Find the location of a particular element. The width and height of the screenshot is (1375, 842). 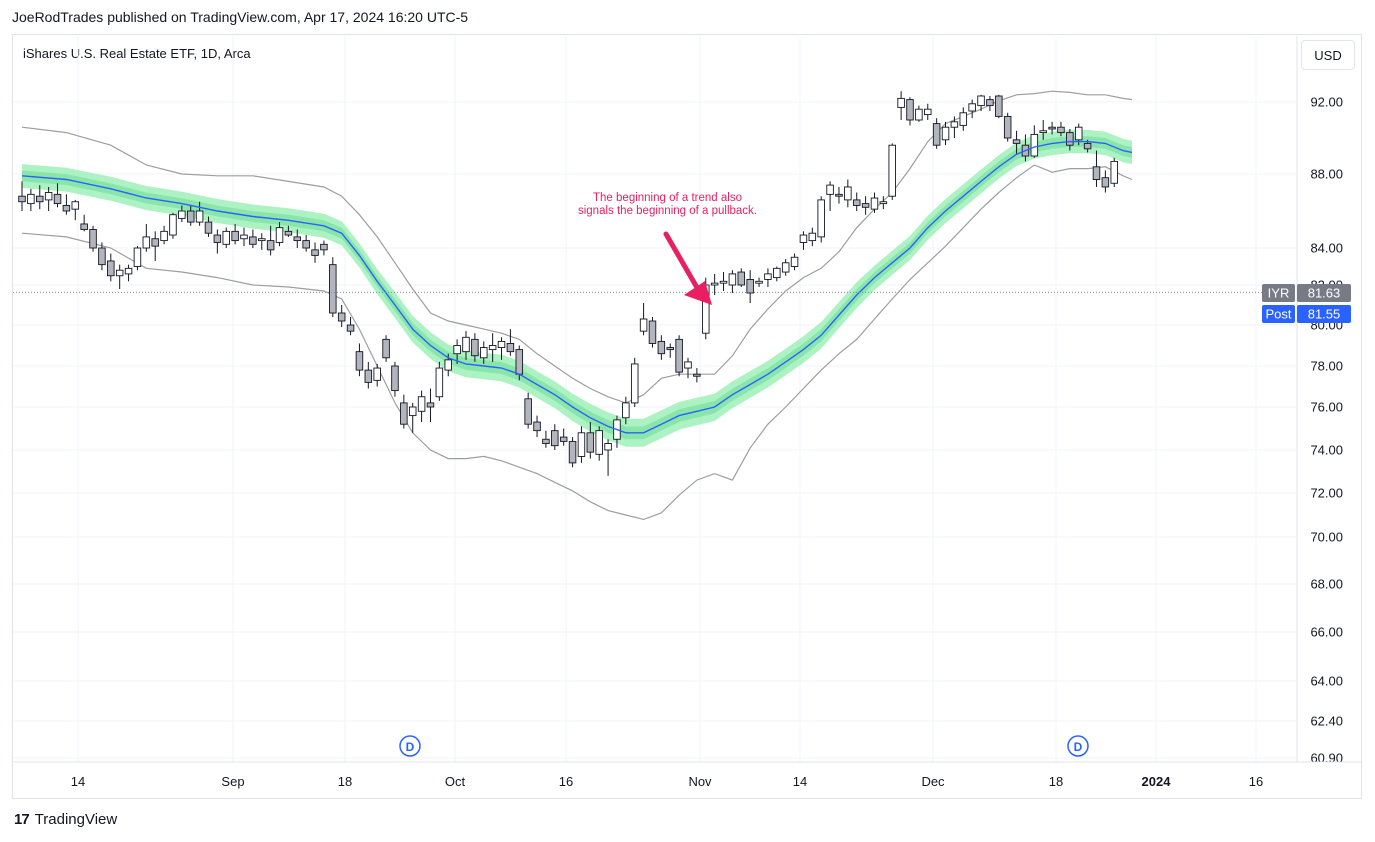

annotation-arrow-icon is located at coordinates (687, 268).